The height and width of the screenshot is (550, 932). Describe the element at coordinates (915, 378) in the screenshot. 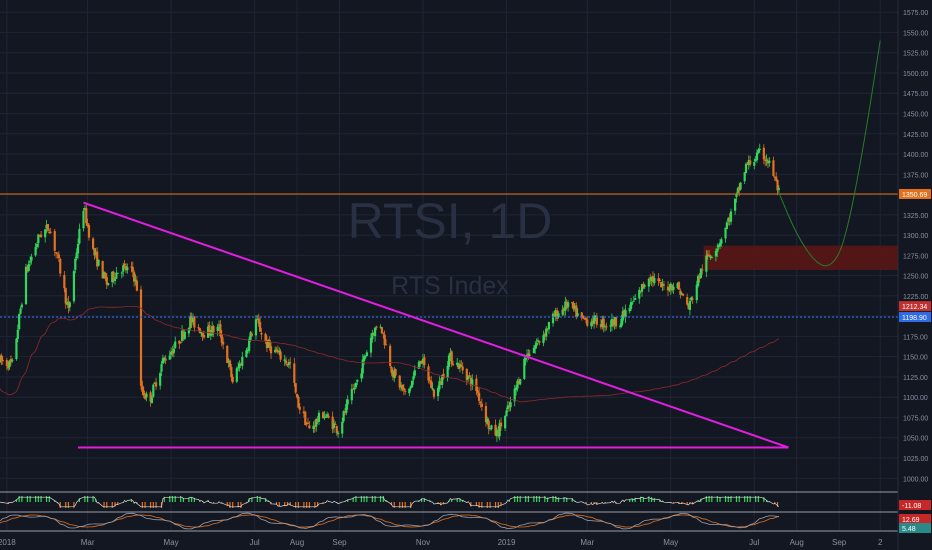

I see `y-tick-label: 1125.00` at that location.